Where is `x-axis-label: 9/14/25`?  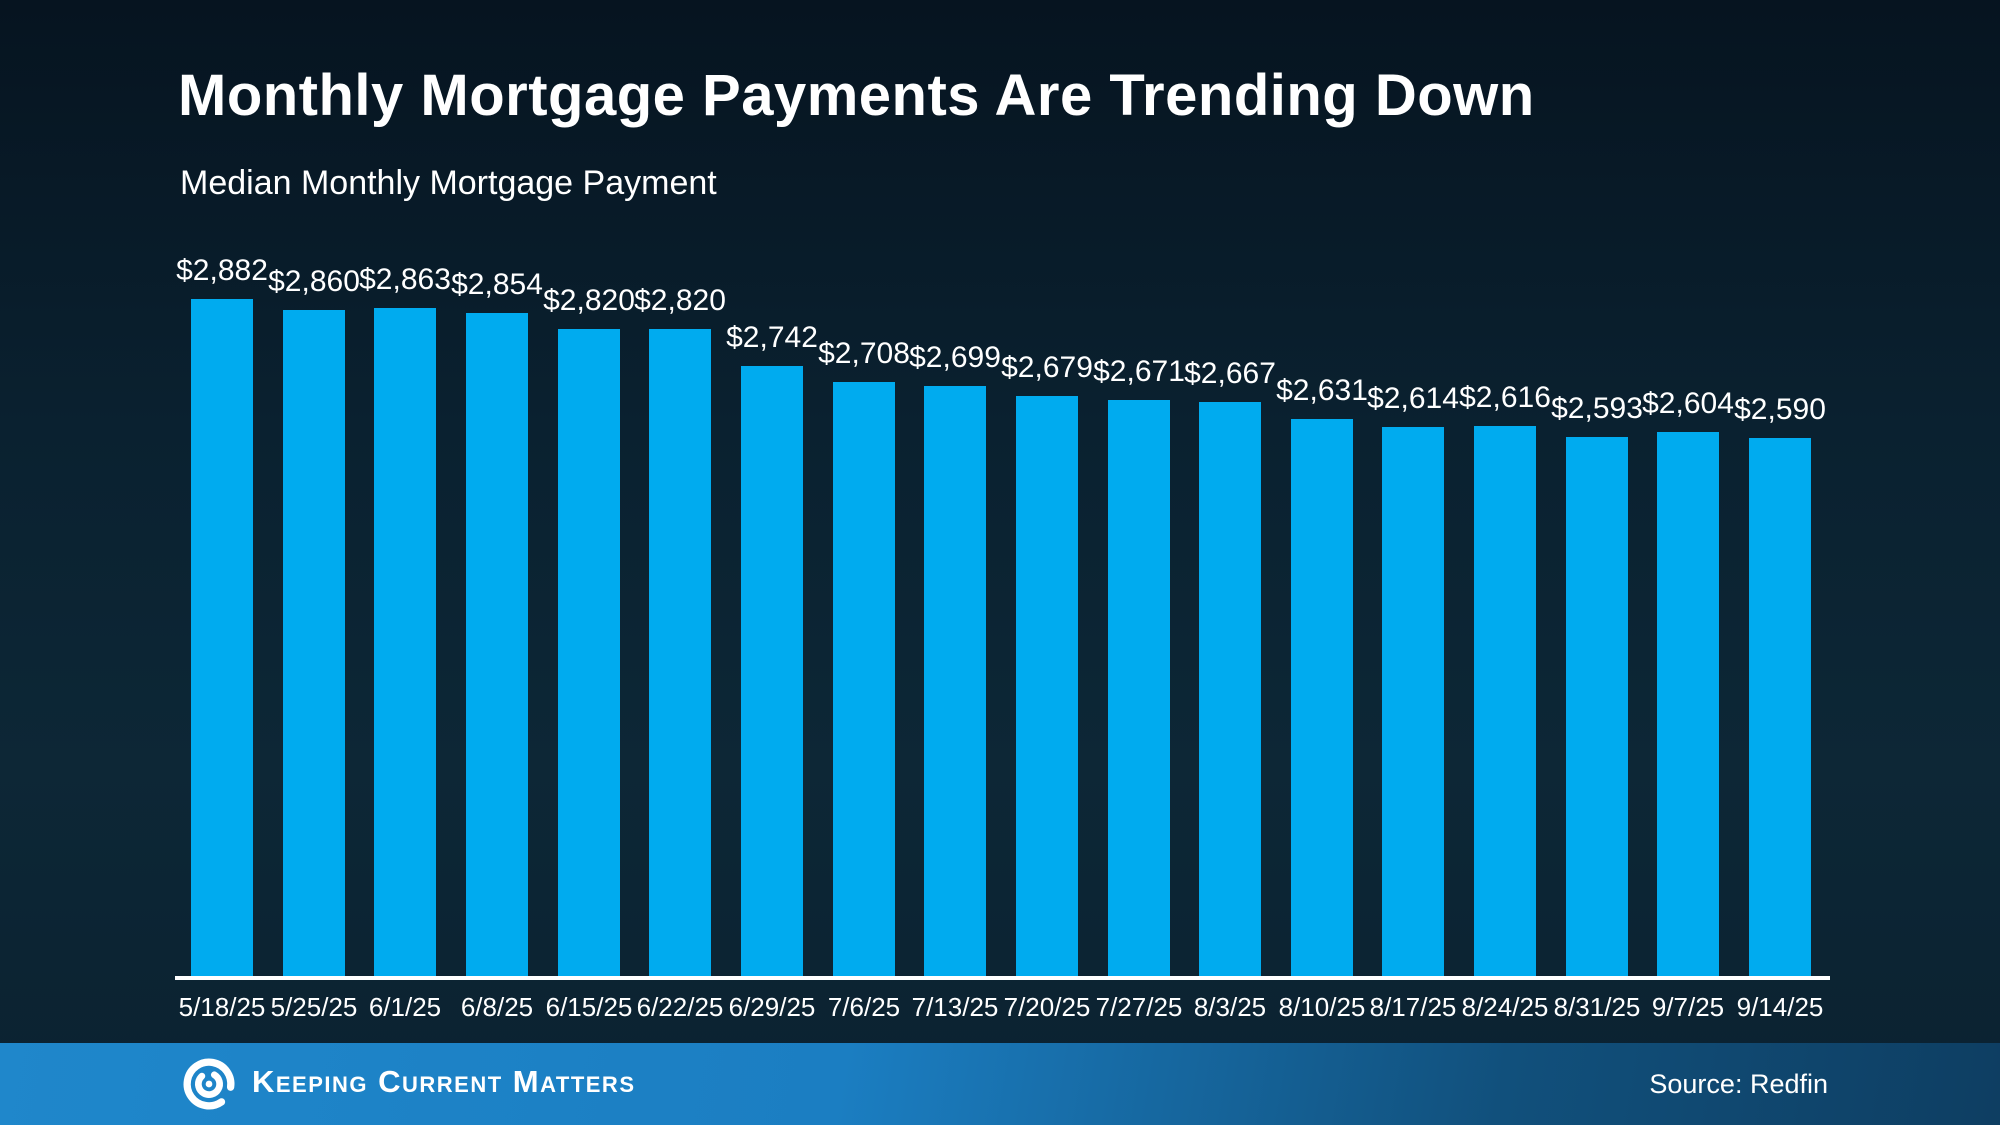 x-axis-label: 9/14/25 is located at coordinates (1780, 1007).